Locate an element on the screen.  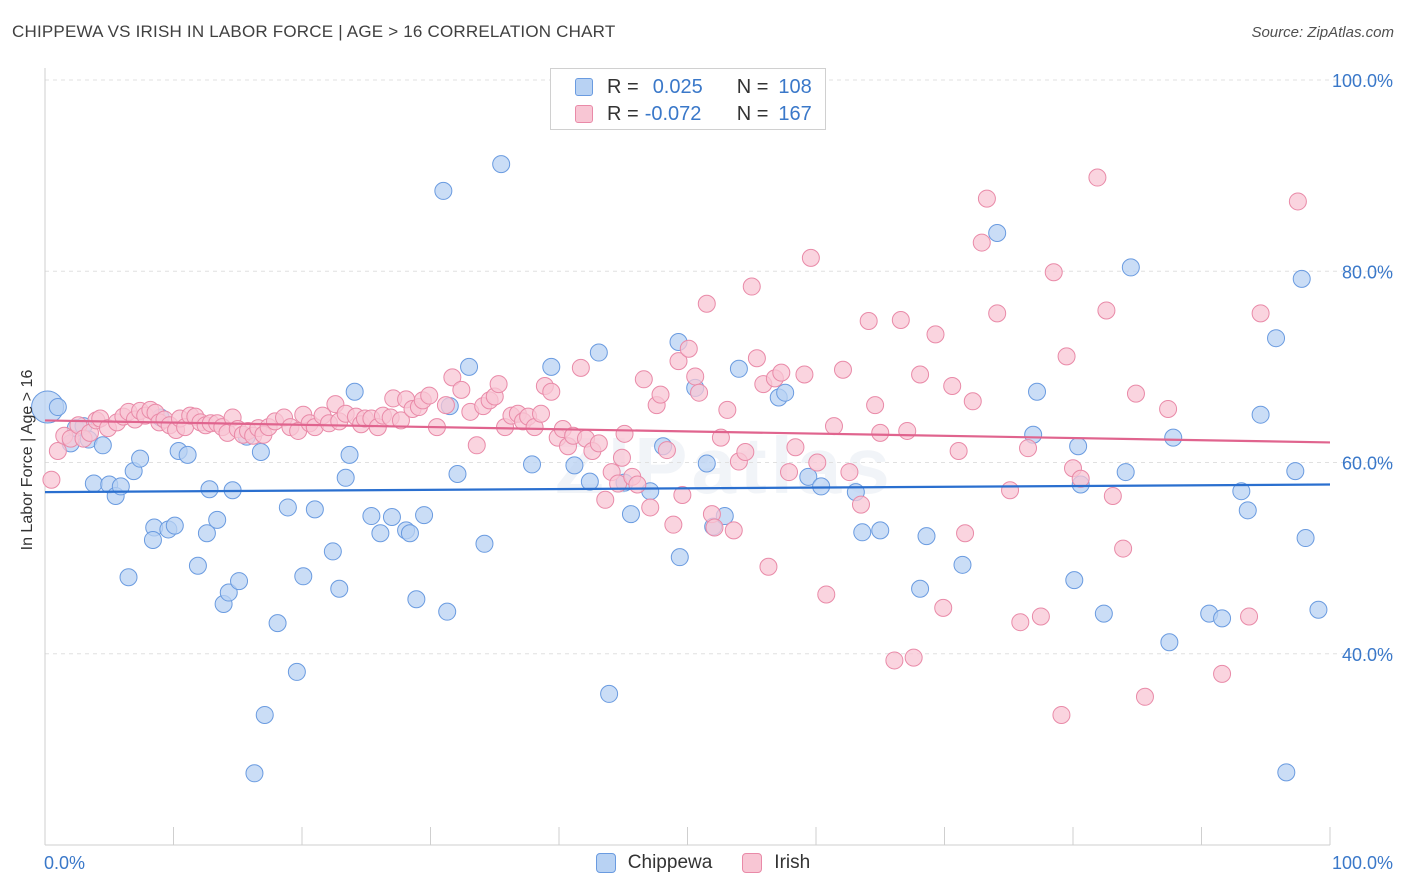
n-label: N = is located at coordinates (752, 113).